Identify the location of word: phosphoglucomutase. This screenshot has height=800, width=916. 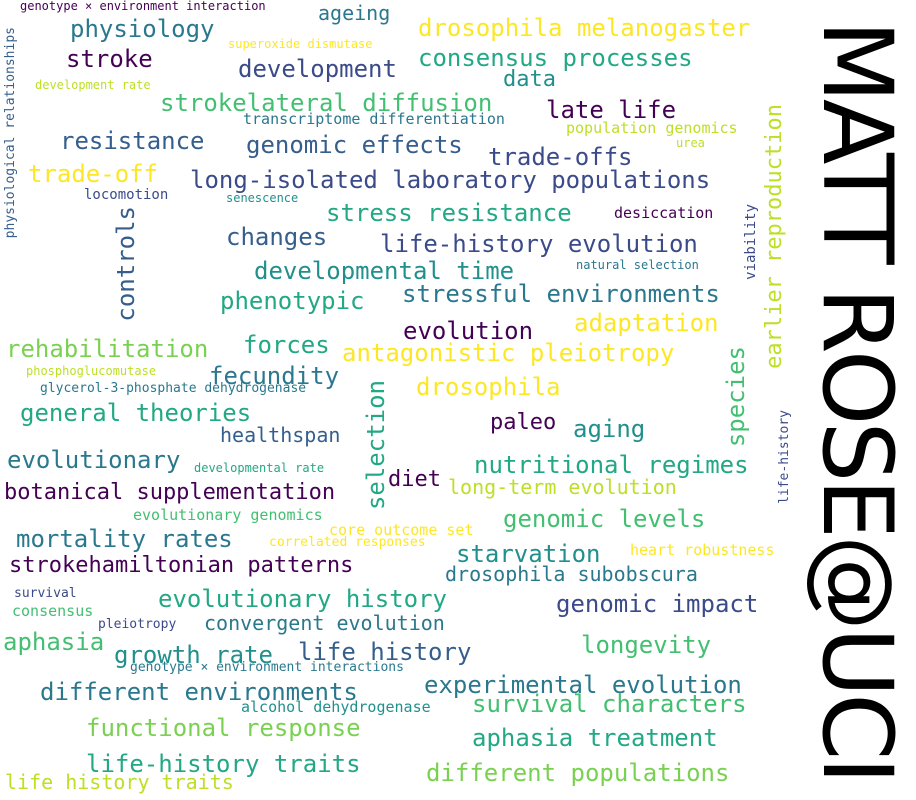
(91, 371).